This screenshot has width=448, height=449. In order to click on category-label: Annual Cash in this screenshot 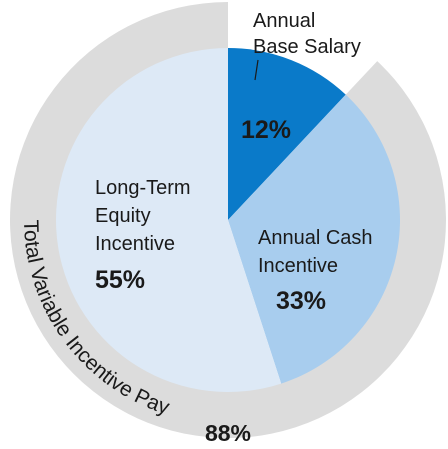, I will do `click(315, 238)`.